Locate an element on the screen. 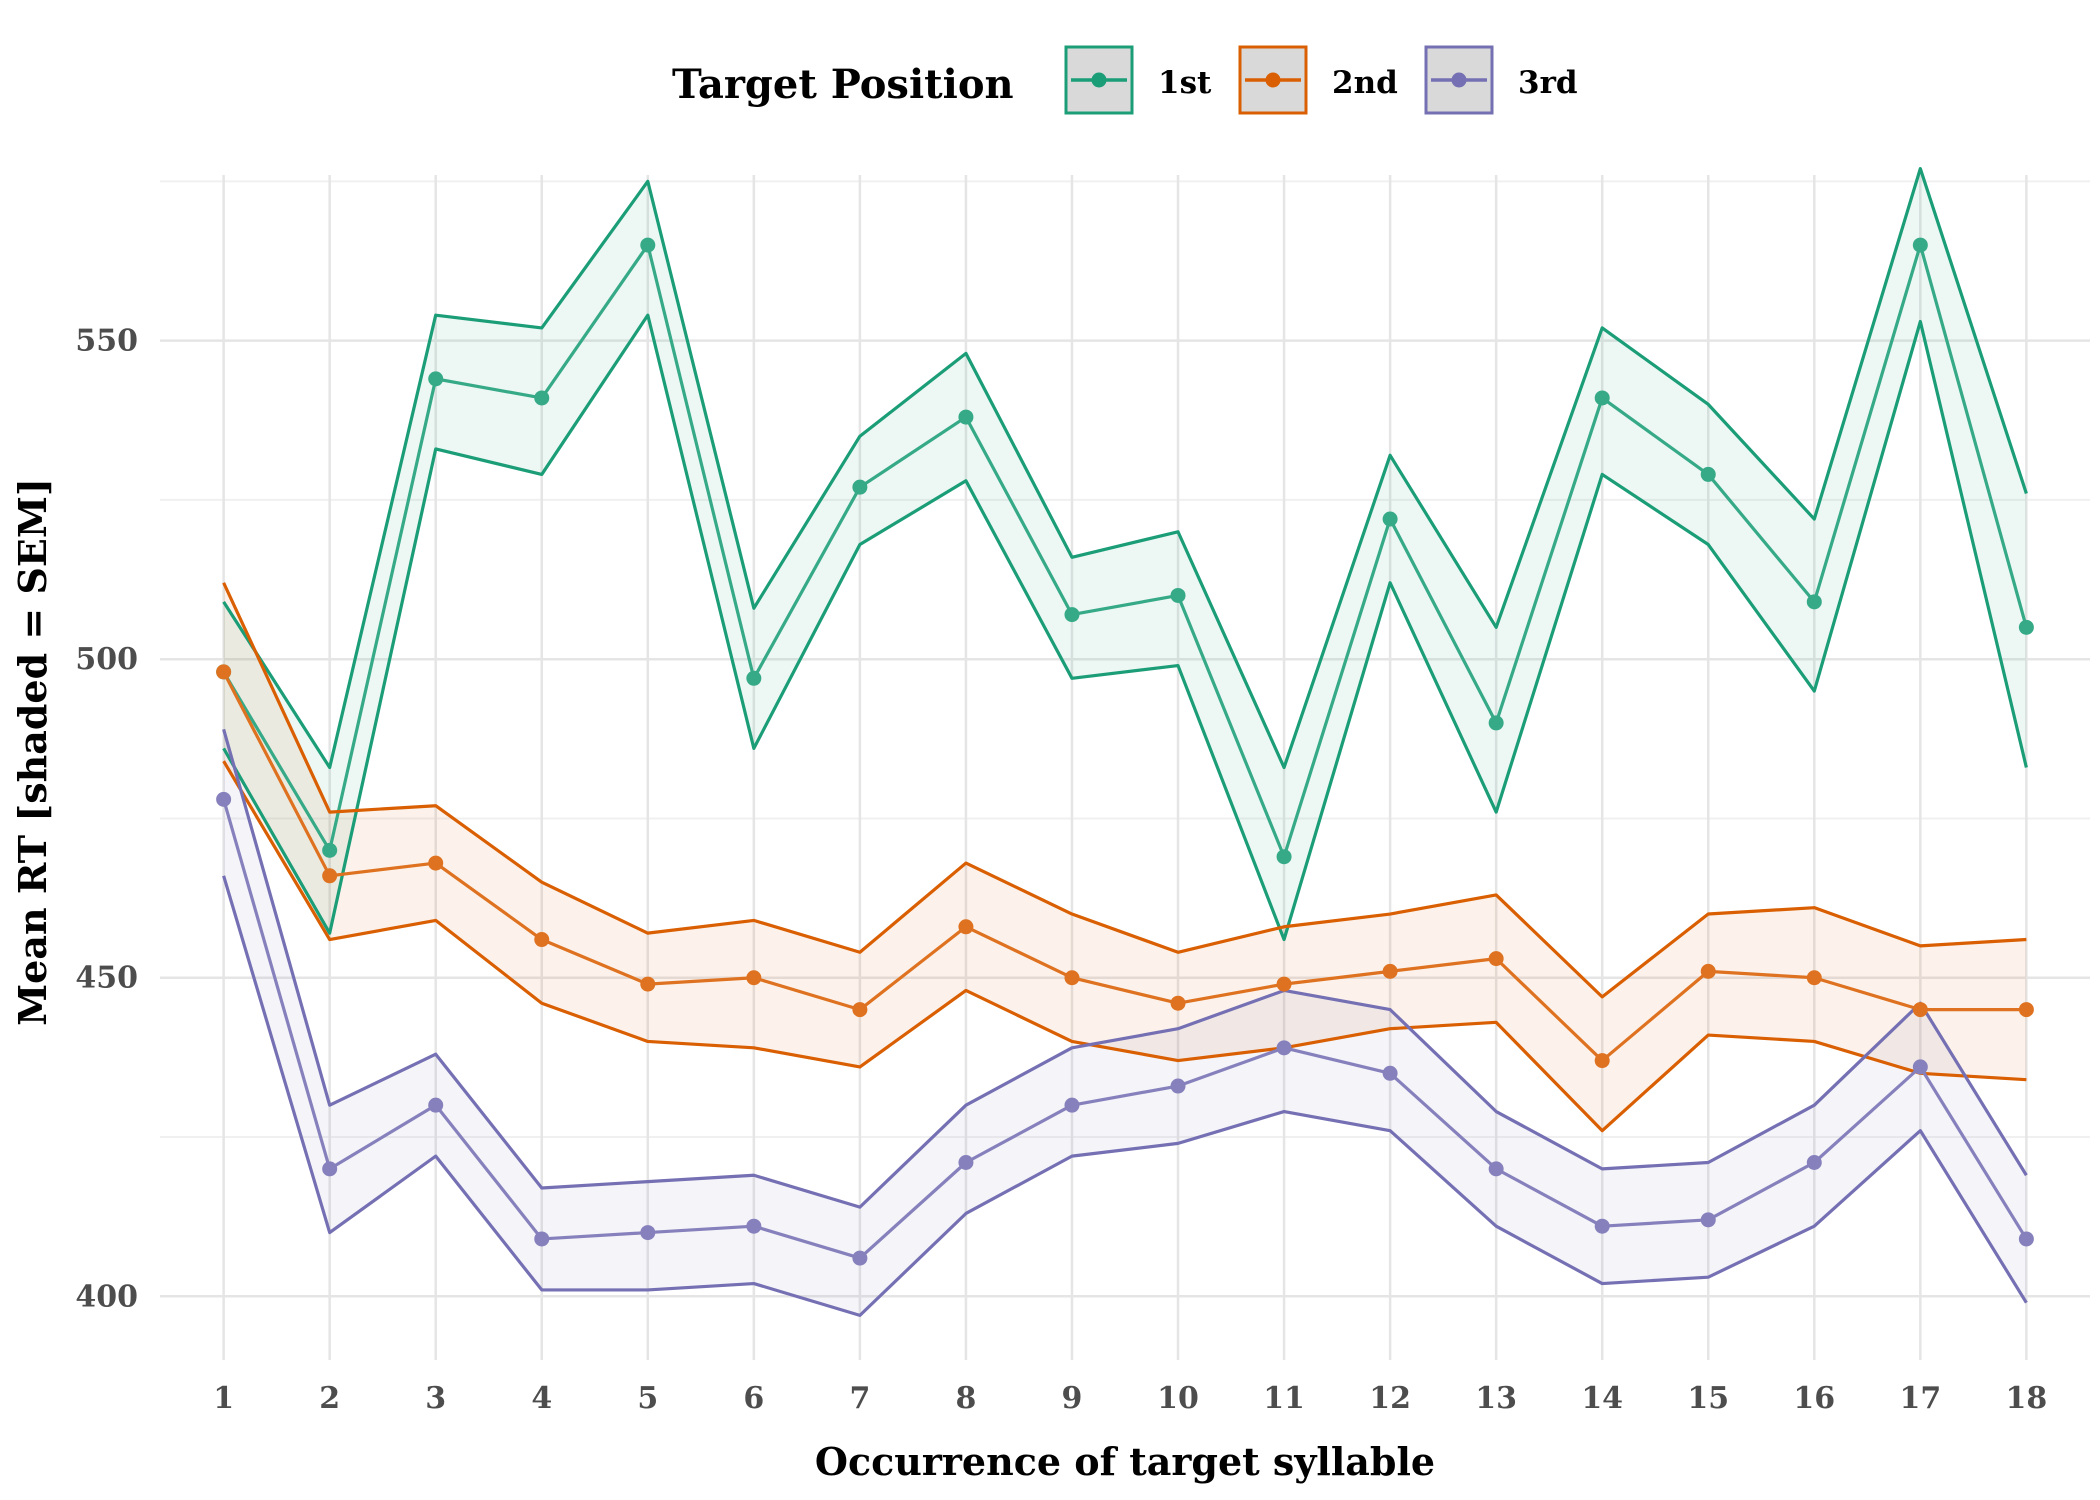 This screenshot has height=1500, width=2100. x-tick-label: 4 is located at coordinates (541, 1398).